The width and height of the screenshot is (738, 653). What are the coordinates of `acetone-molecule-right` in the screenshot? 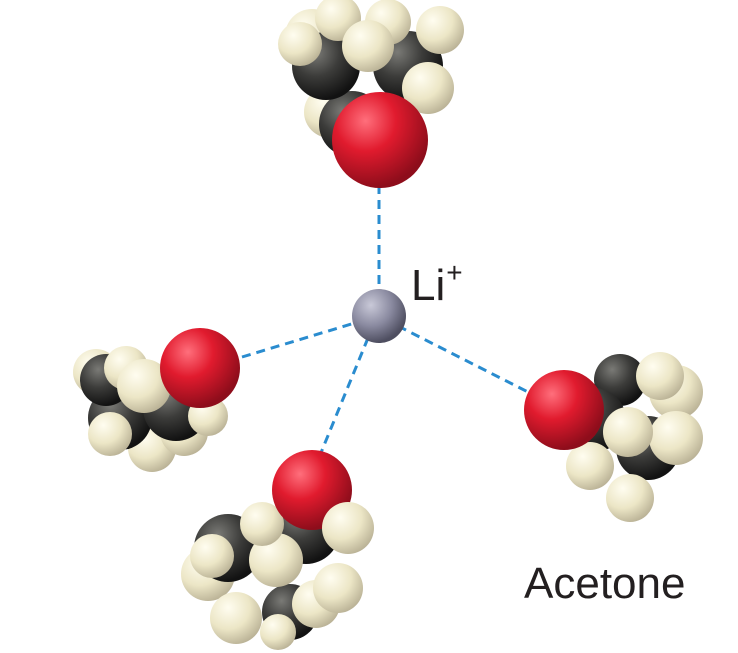 It's located at (613, 437).